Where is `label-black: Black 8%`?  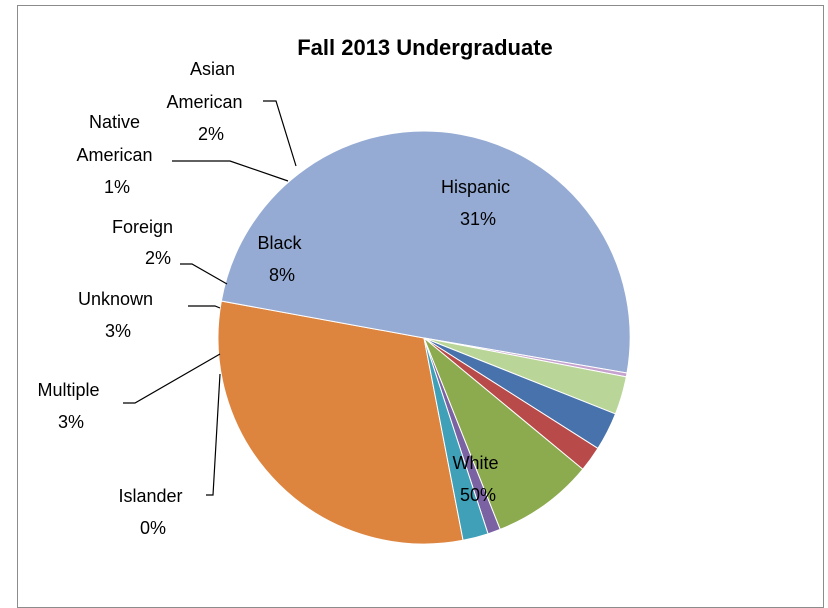 label-black: Black 8% is located at coordinates (281, 259).